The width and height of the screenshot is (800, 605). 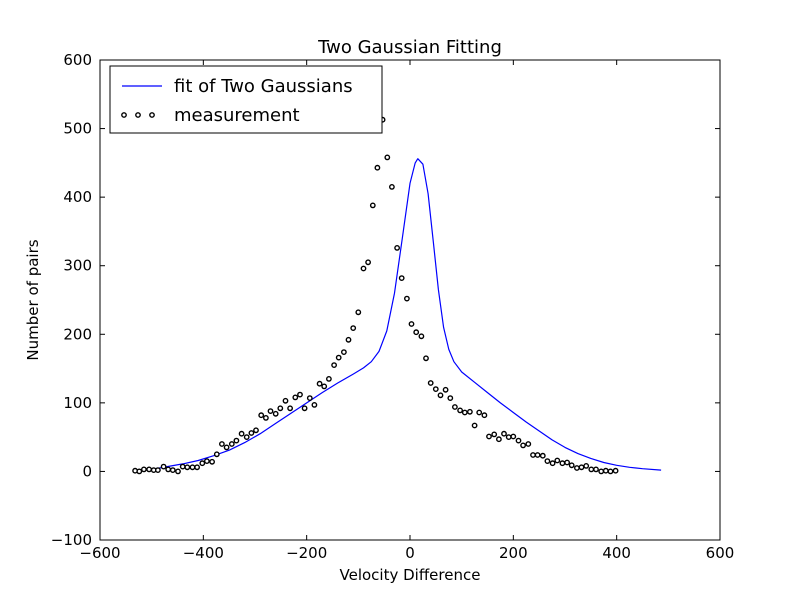 I want to click on x-tick-label: 600, so click(x=720, y=553).